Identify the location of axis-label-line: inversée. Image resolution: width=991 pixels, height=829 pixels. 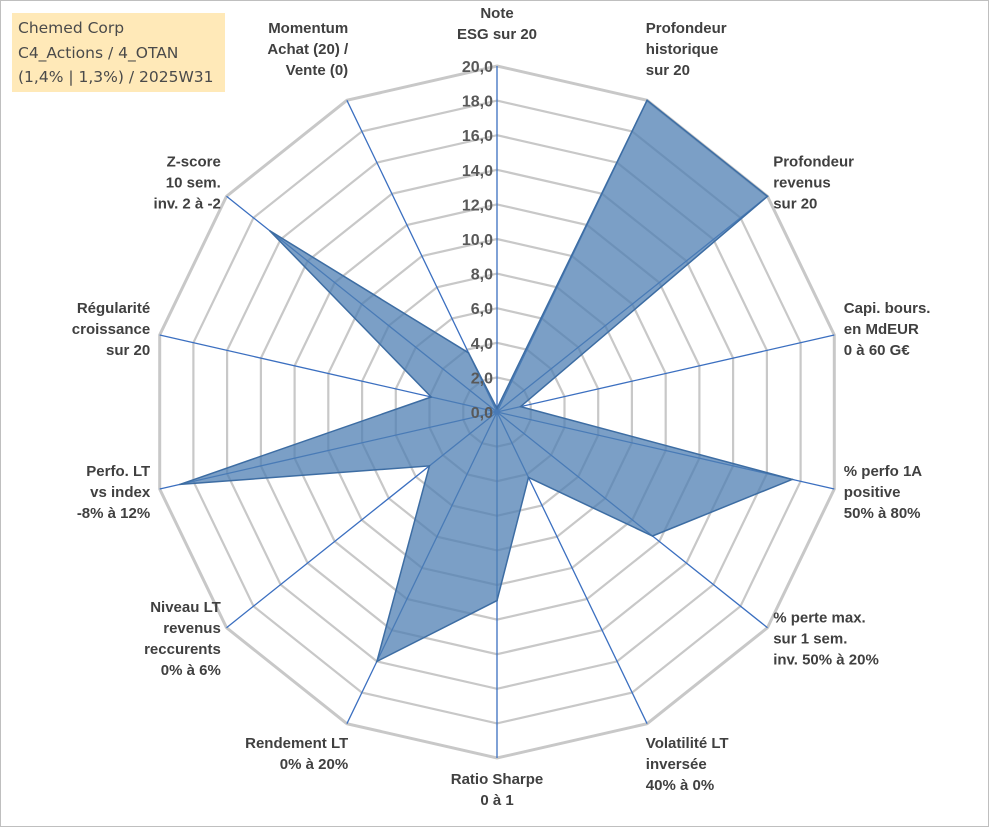
(676, 764).